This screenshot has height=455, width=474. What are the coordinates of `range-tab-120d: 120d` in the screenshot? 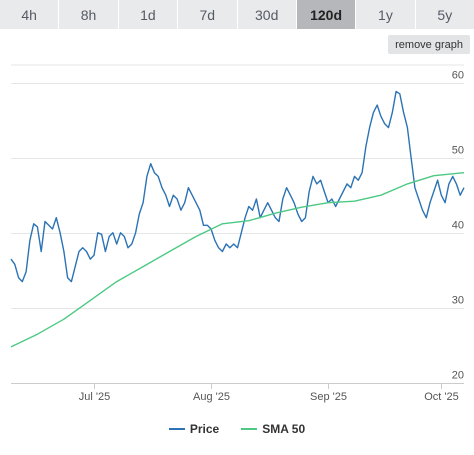 It's located at (326, 14).